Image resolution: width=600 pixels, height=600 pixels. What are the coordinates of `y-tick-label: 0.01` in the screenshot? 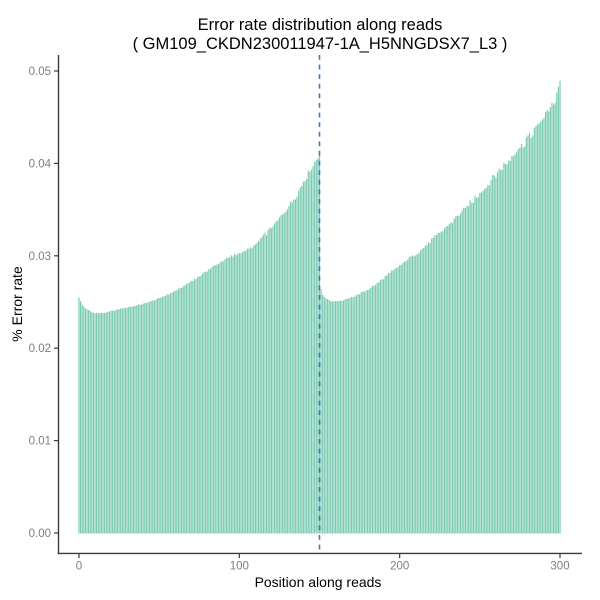 It's located at (40, 442).